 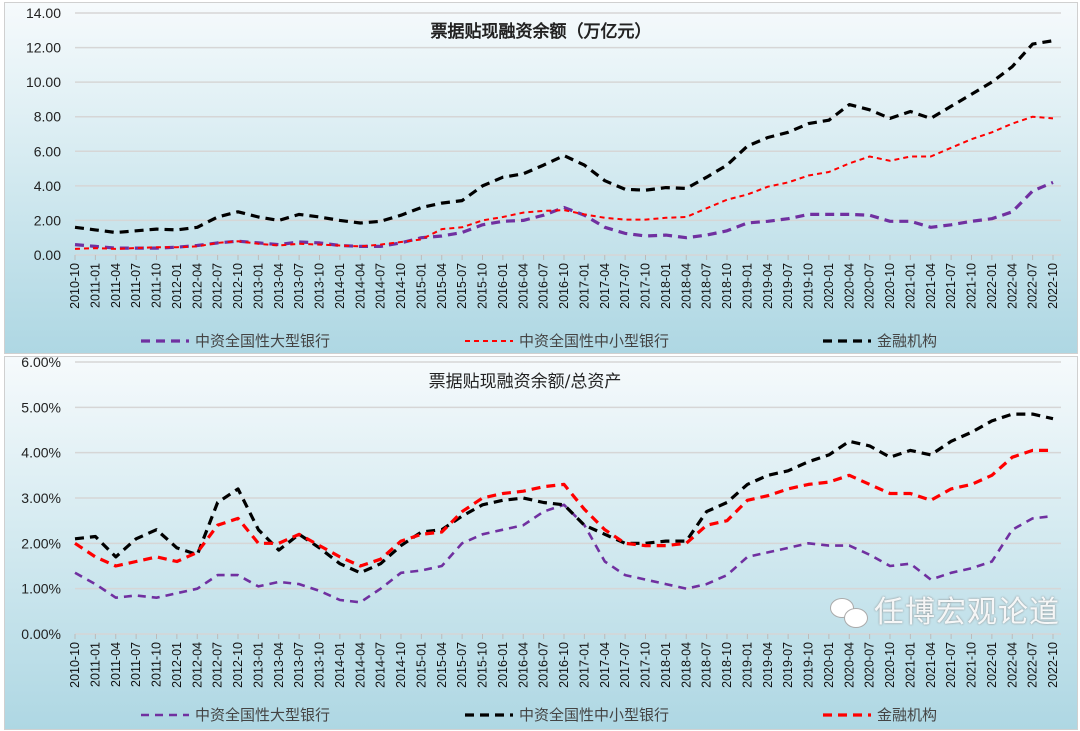 What do you see at coordinates (768, 286) in the screenshot?
I see `x-tick-label: 2019-04` at bounding box center [768, 286].